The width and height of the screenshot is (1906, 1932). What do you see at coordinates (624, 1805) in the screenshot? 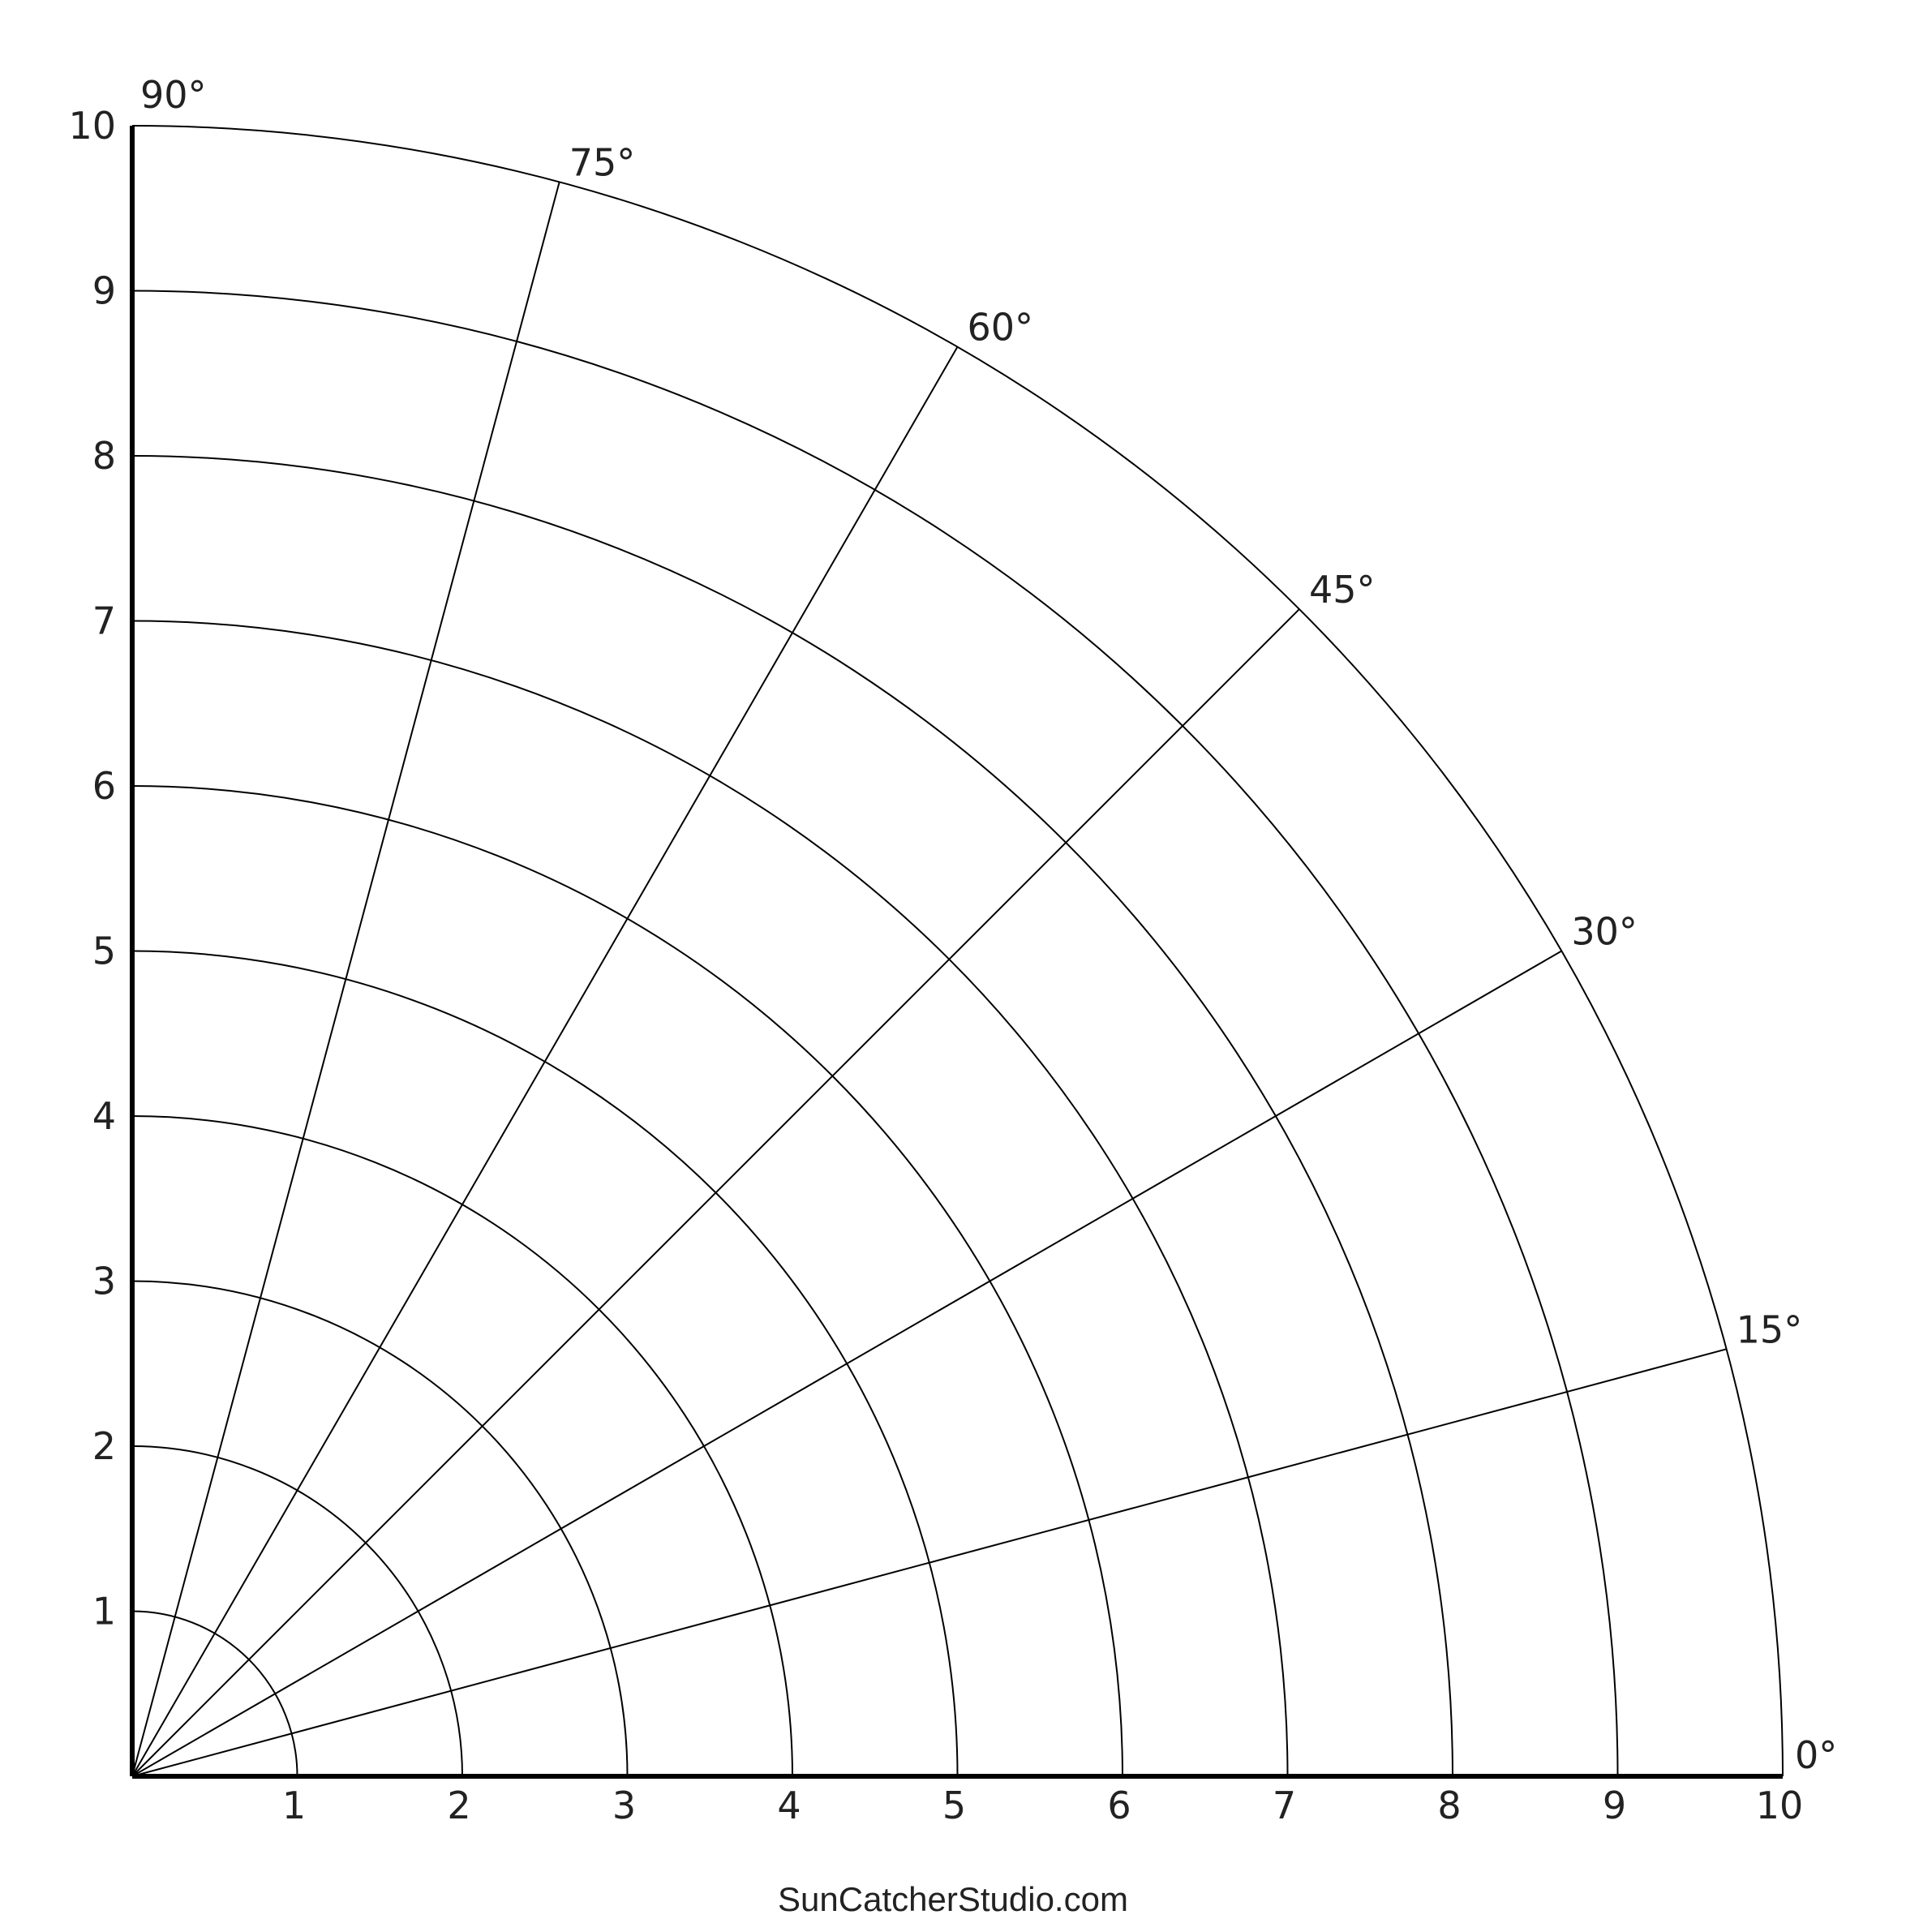
I see `x-tick-label-3: 3` at bounding box center [624, 1805].